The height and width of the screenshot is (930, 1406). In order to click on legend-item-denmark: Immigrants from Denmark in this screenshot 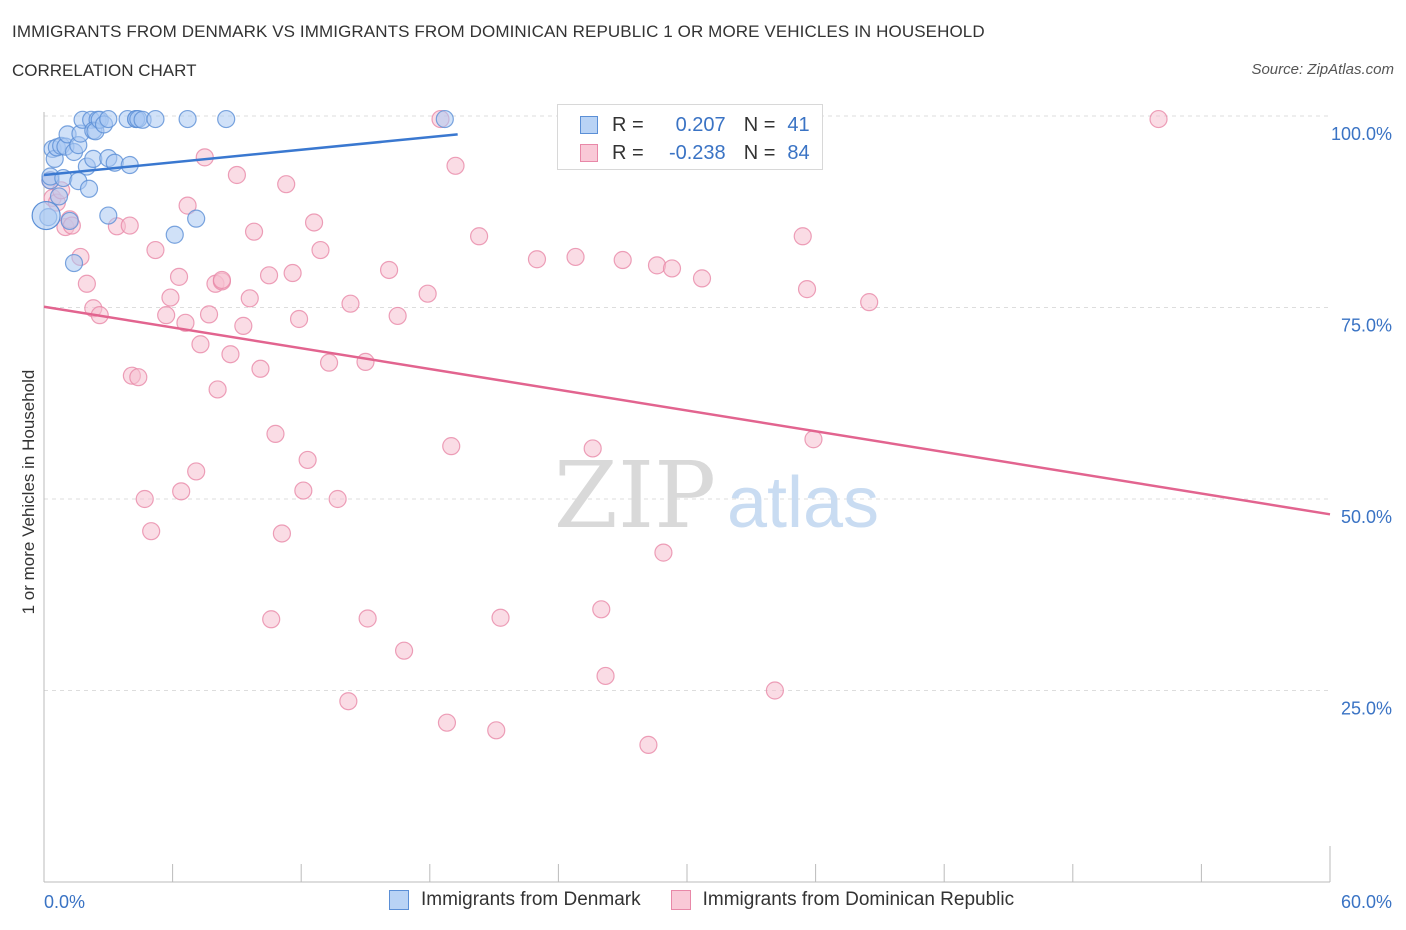, I will do `click(515, 900)`.